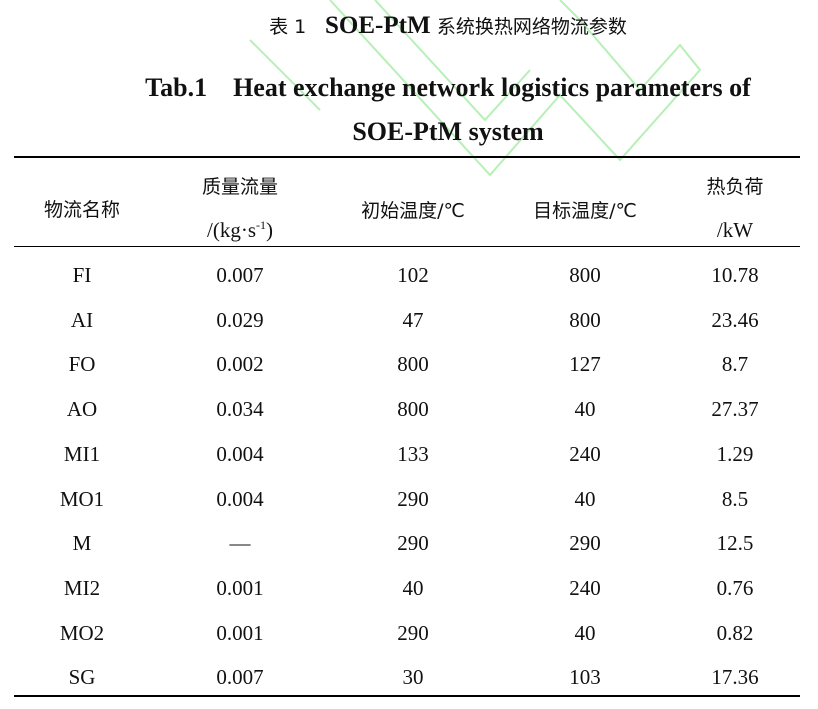 The width and height of the screenshot is (818, 709). Describe the element at coordinates (240, 543) in the screenshot. I see `cell-mass-flow: —` at that location.